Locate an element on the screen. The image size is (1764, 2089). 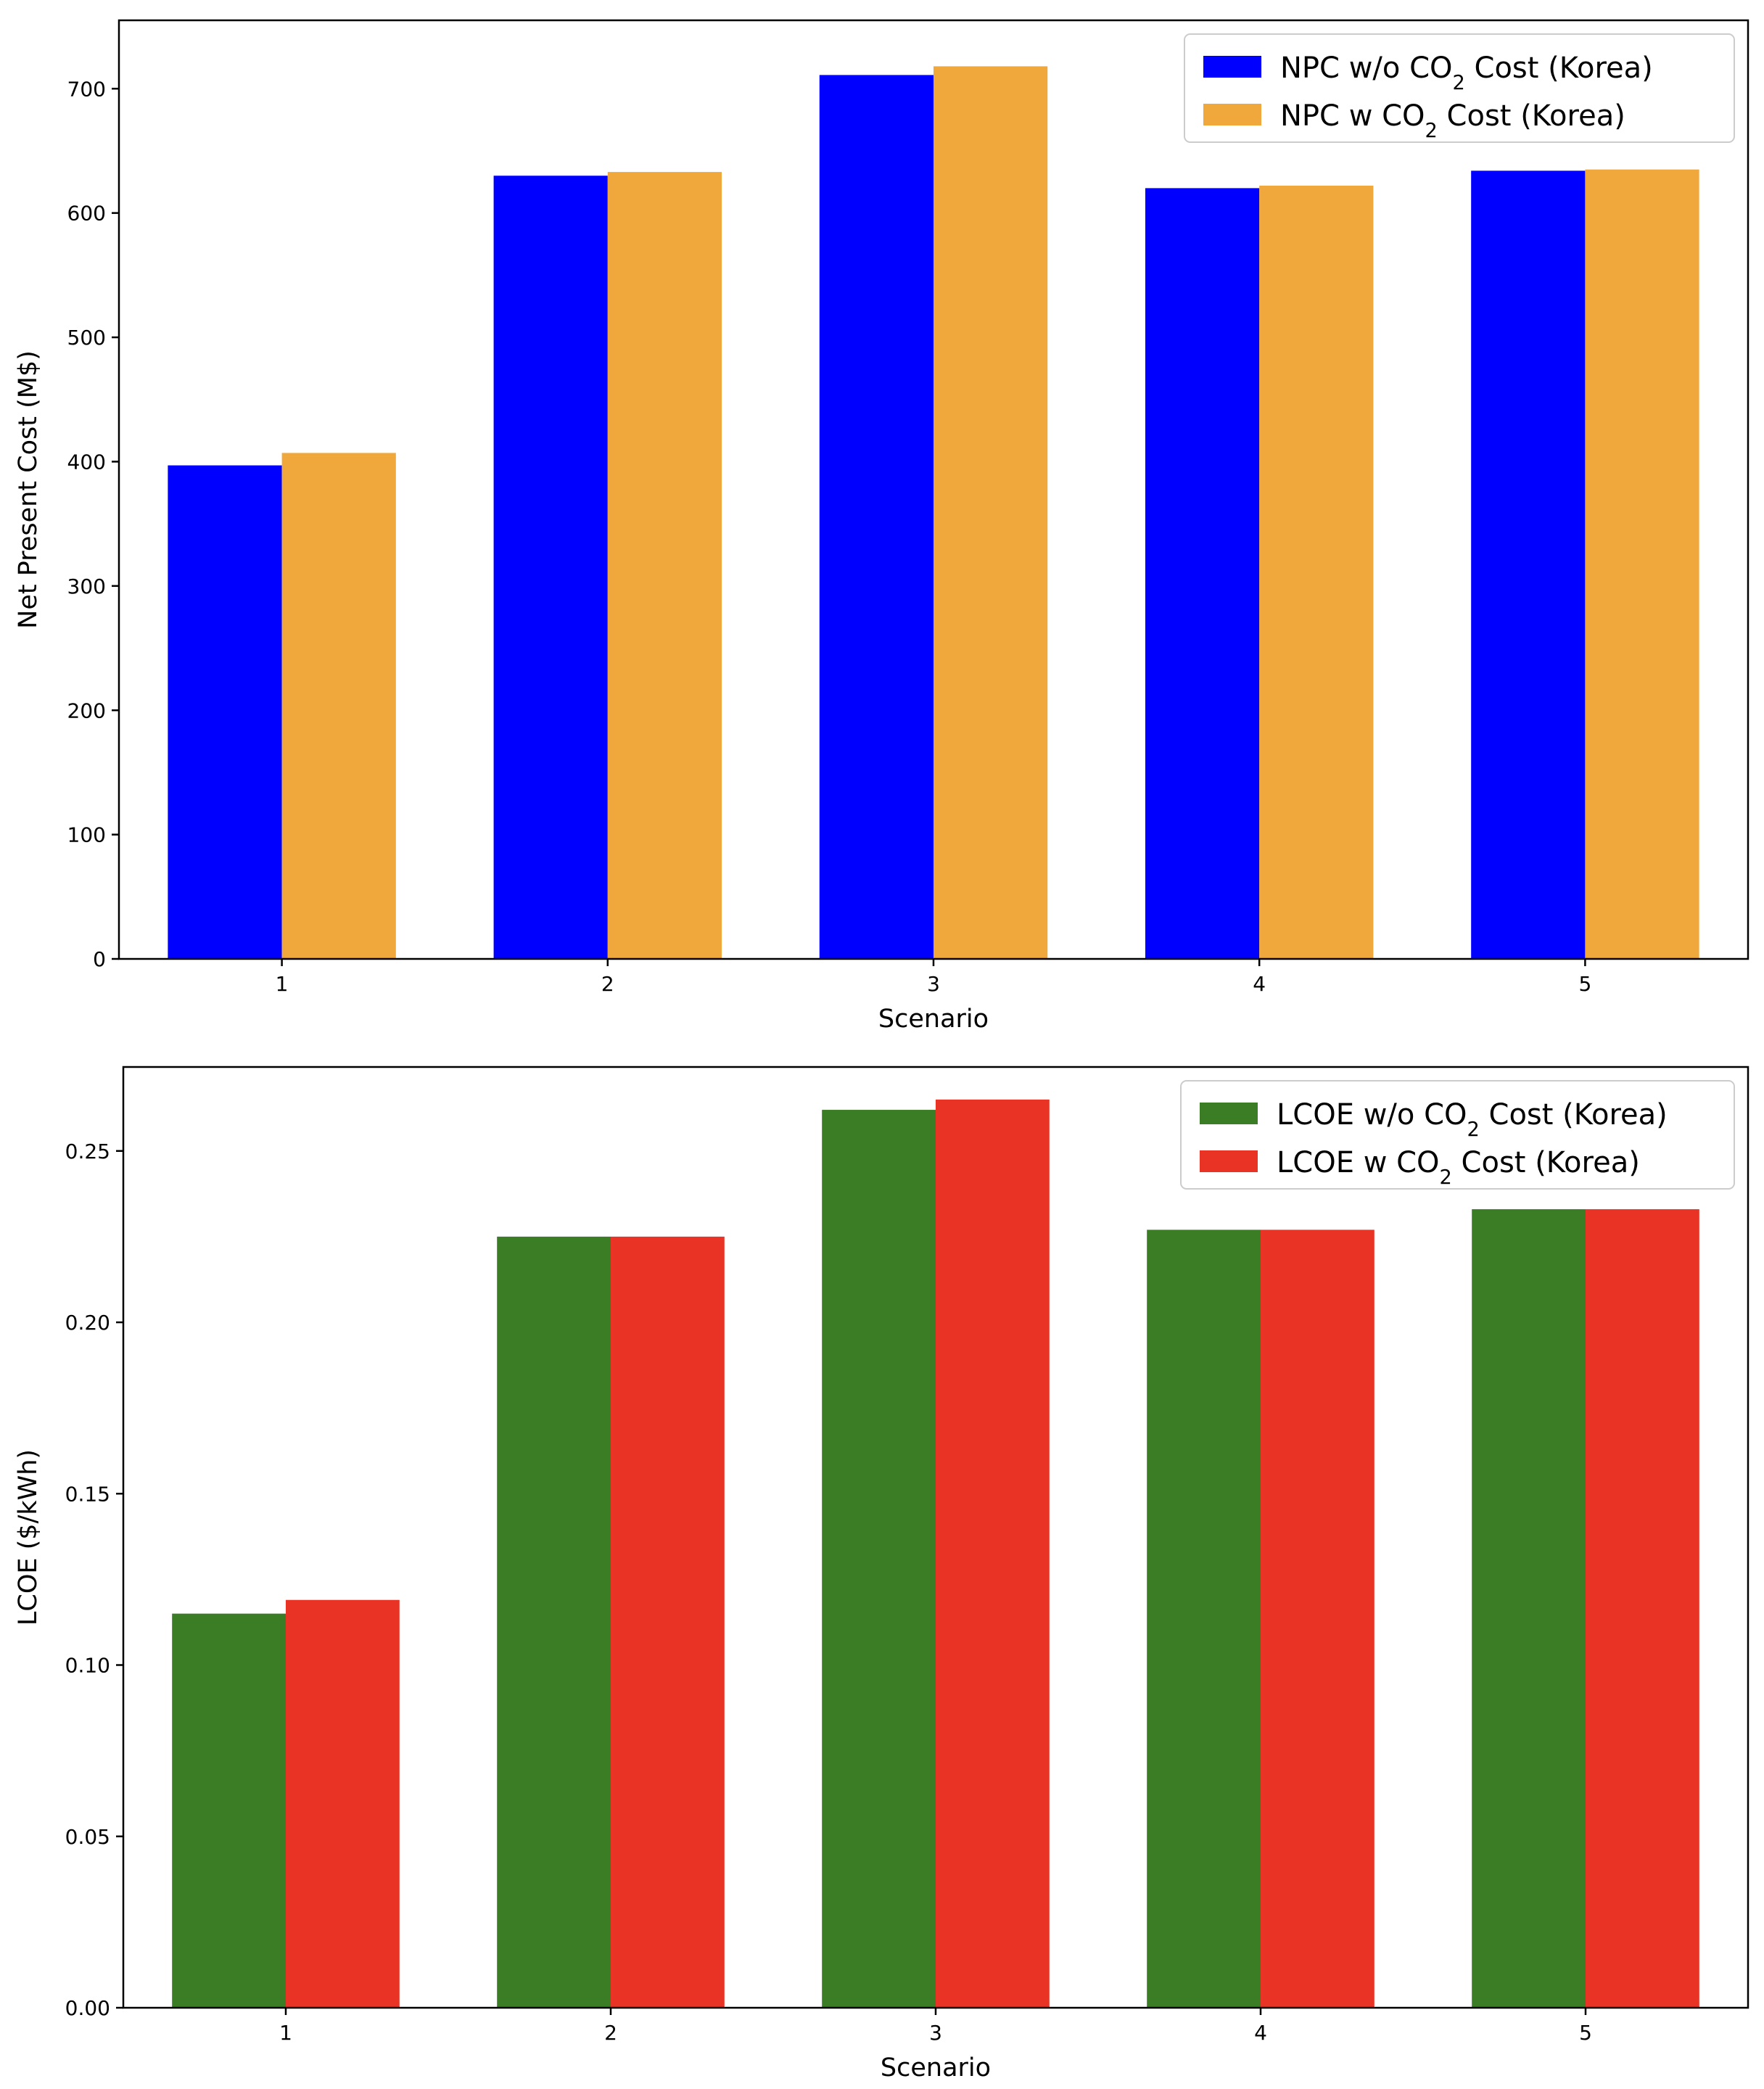
y-tick-label: 0.05 is located at coordinates (87, 1837).